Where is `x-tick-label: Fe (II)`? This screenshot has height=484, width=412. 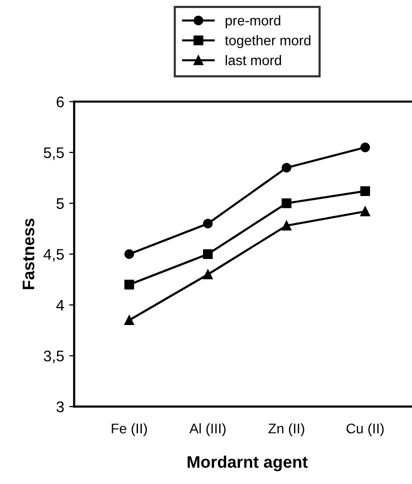 x-tick-label: Fe (II) is located at coordinates (129, 429).